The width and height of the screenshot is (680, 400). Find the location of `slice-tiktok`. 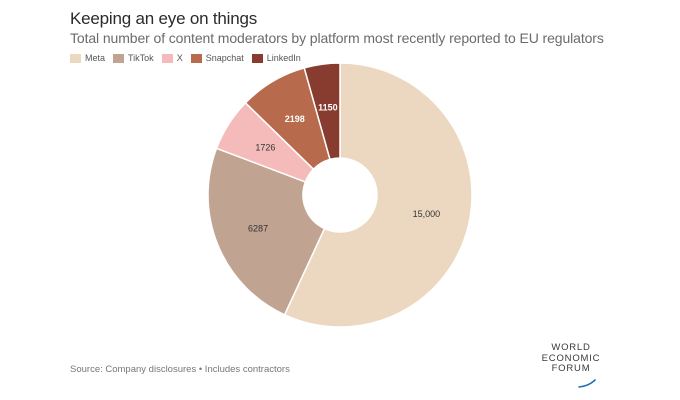

slice-tiktok is located at coordinates (266, 231).